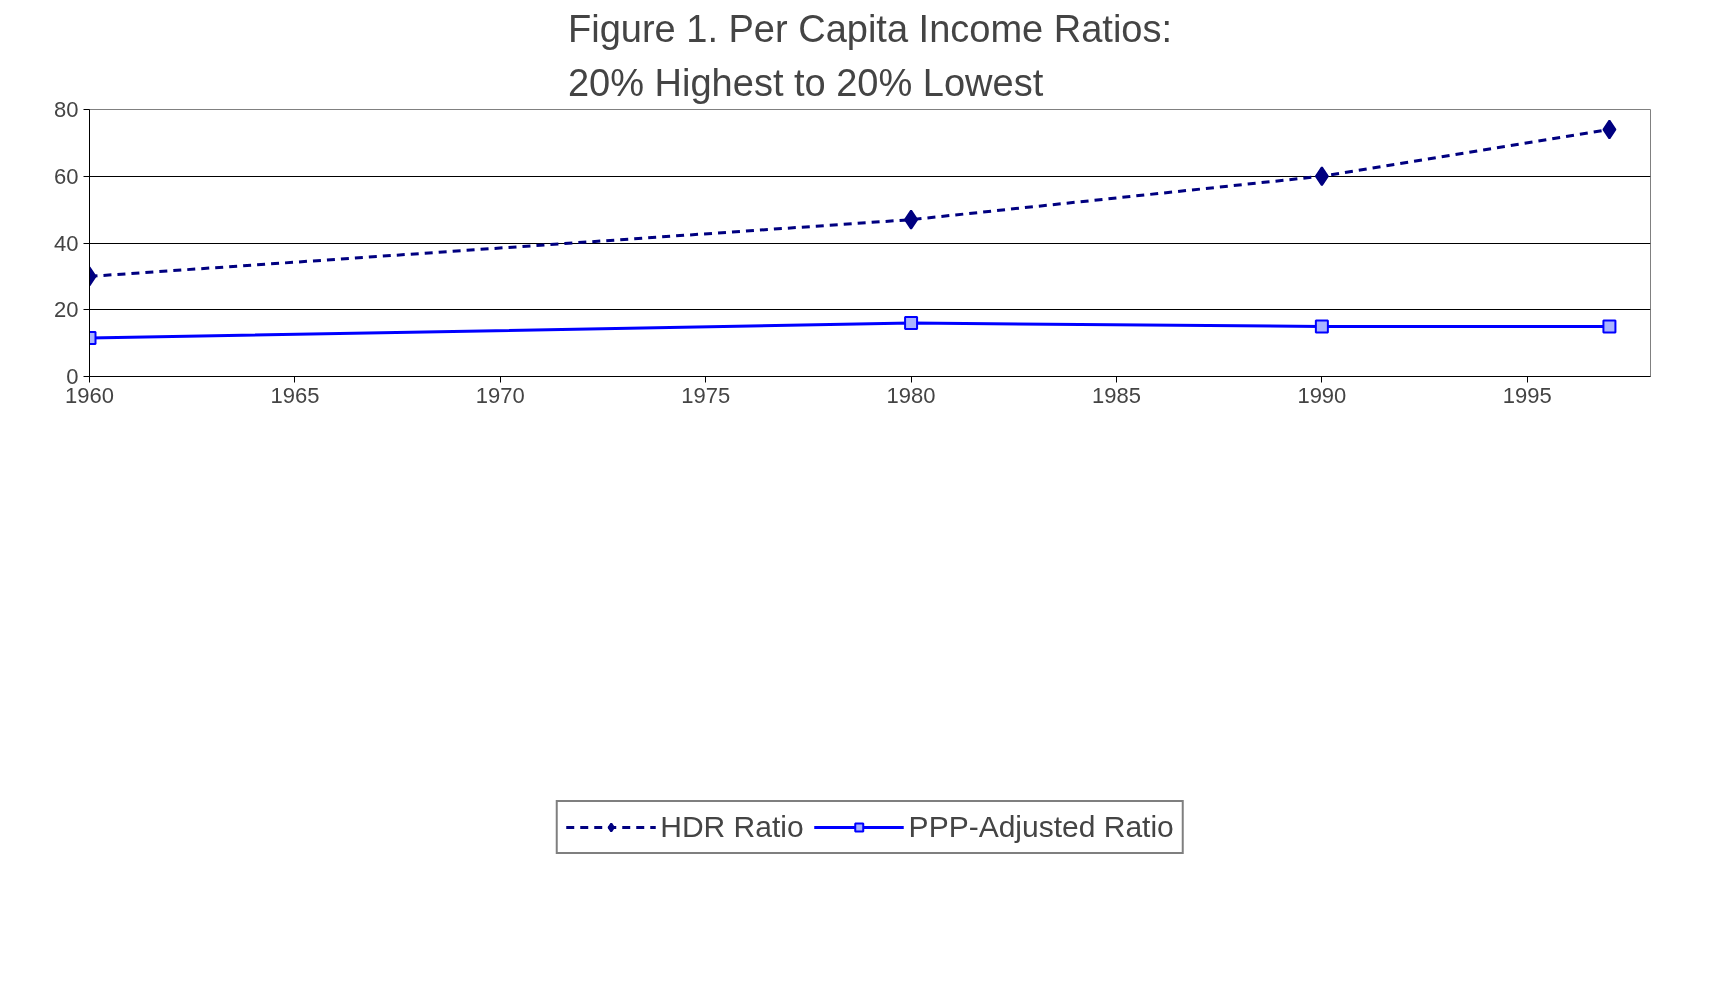 This screenshot has width=1709, height=995. I want to click on chart-title: Figure 1. Per Capita Income Ratios: 20% Highest to 20% Lowest, so click(870, 56).